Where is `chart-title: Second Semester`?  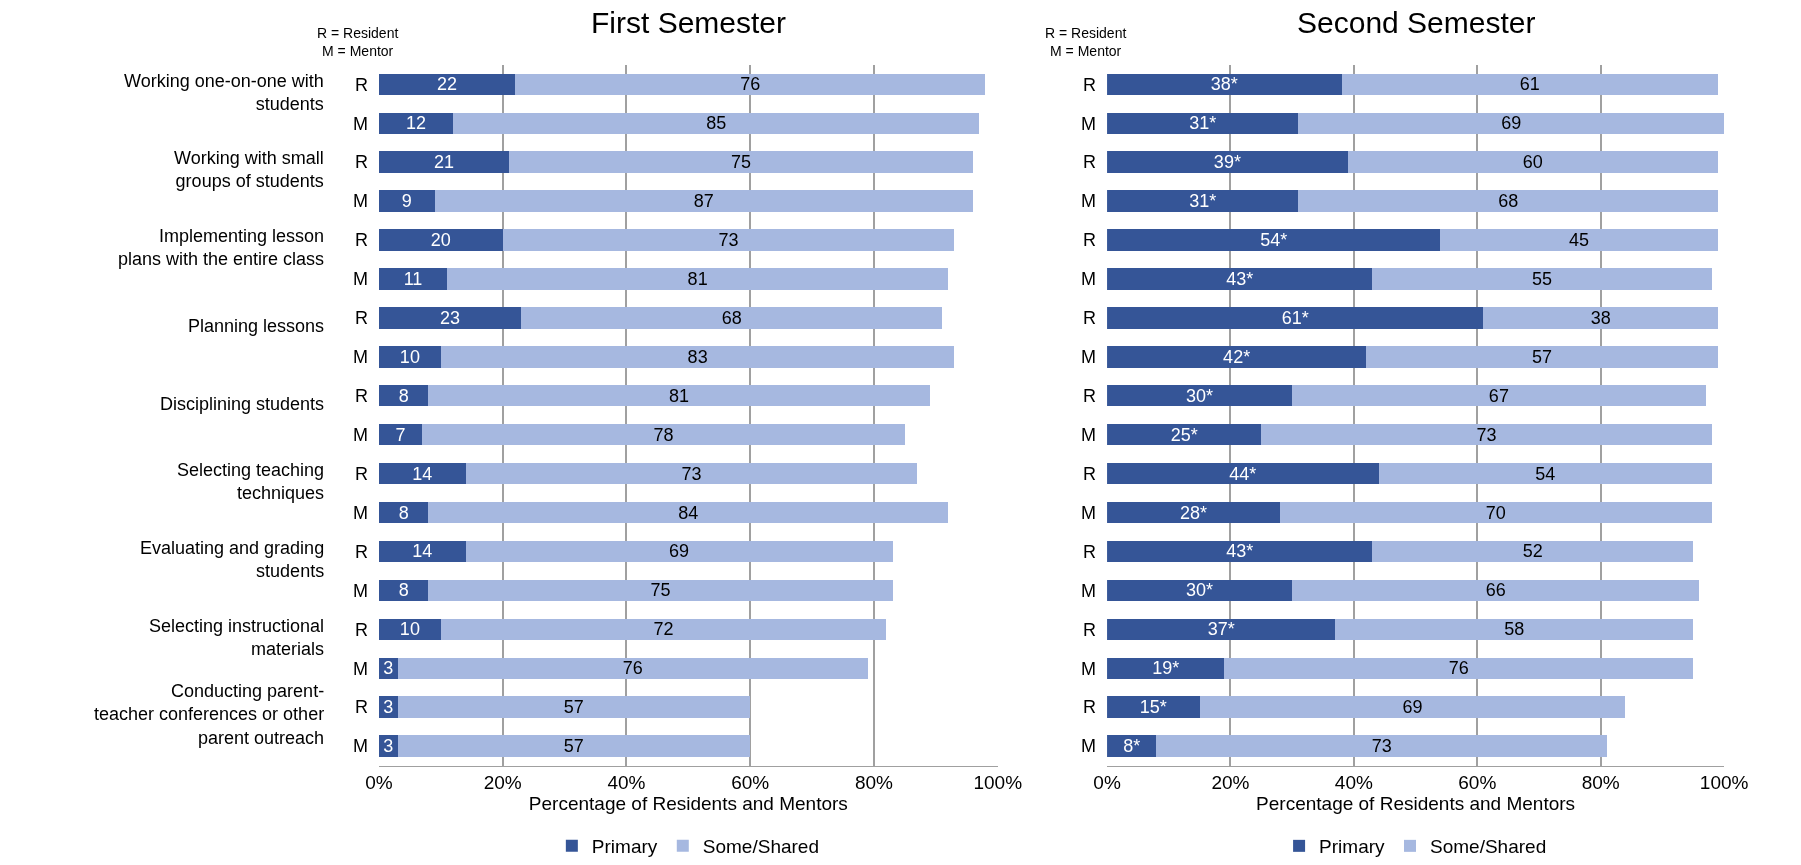 chart-title: Second Semester is located at coordinates (1416, 22).